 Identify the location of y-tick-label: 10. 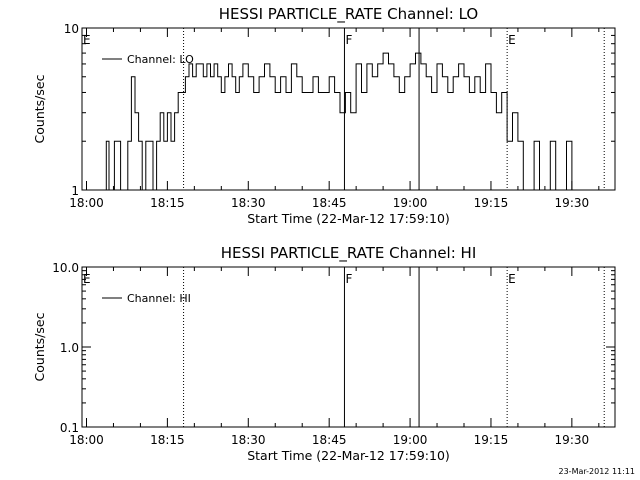
(71, 29).